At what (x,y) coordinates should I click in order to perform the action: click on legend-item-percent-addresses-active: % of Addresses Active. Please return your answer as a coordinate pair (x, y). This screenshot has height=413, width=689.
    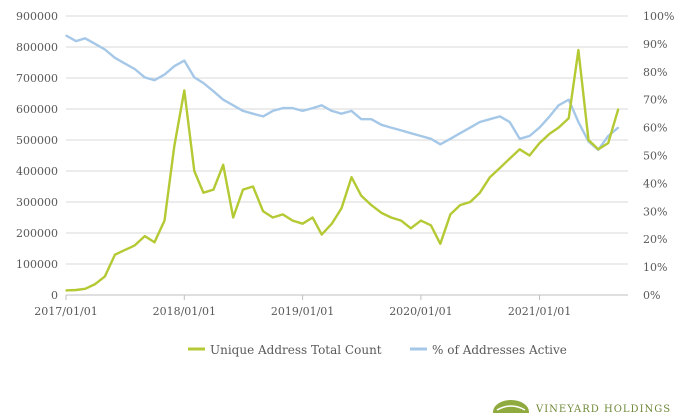
    Looking at the image, I should click on (488, 350).